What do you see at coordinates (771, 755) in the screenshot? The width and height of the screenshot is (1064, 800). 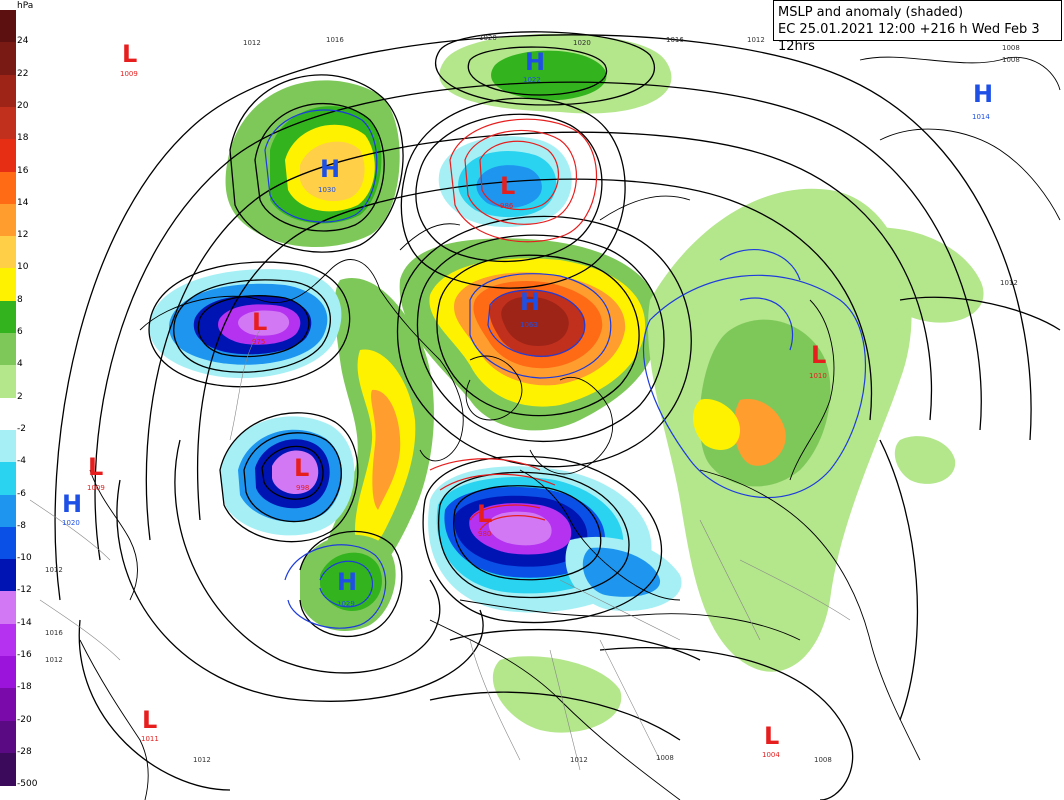 I see `center-value: 1004` at bounding box center [771, 755].